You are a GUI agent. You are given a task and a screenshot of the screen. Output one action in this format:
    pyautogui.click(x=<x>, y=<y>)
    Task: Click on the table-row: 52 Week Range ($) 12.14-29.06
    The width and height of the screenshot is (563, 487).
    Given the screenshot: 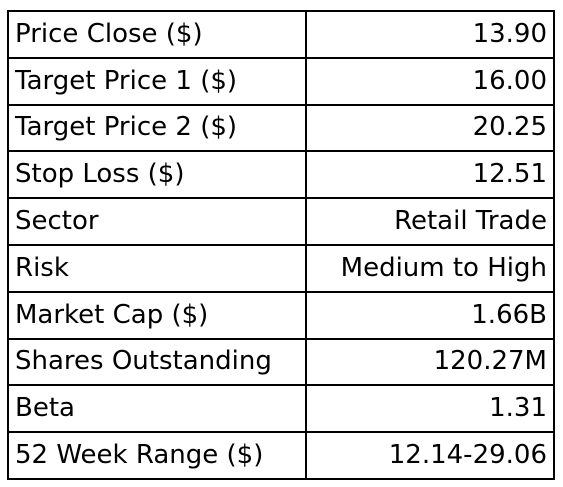 What is the action you would take?
    pyautogui.click(x=281, y=455)
    